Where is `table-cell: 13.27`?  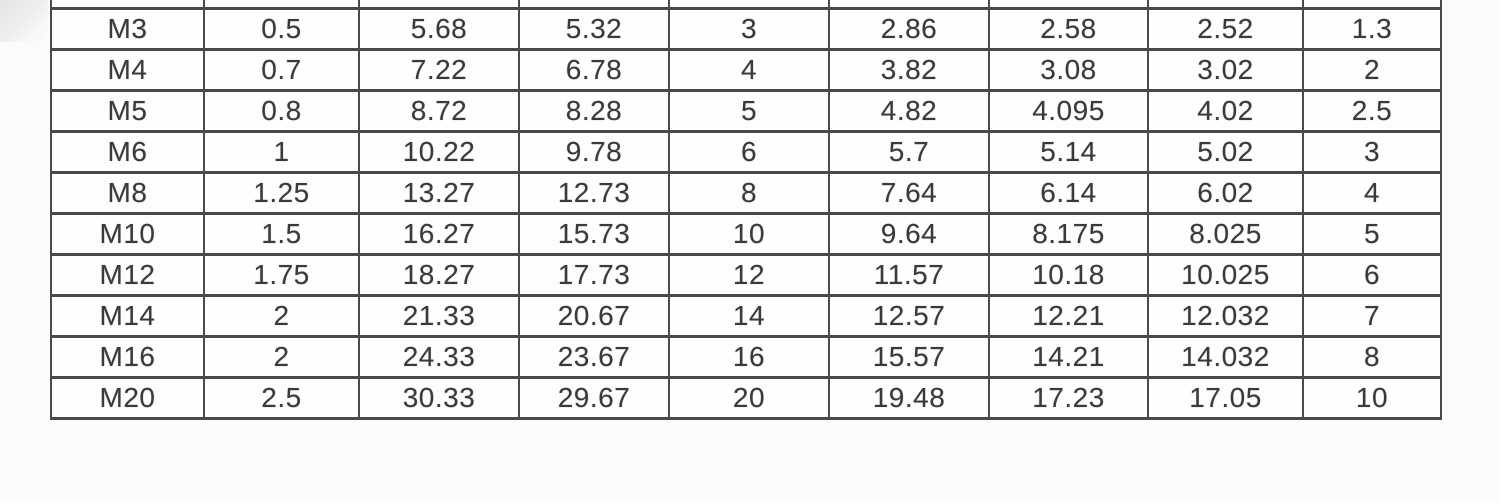
table-cell: 13.27 is located at coordinates (439, 193).